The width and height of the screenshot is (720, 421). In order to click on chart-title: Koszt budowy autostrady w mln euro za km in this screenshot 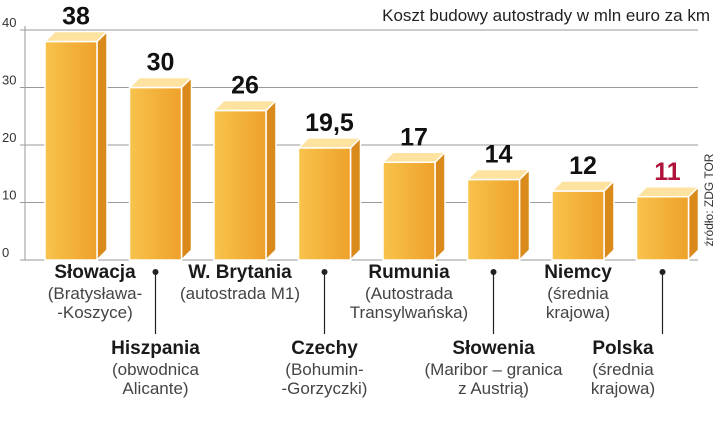, I will do `click(546, 15)`.